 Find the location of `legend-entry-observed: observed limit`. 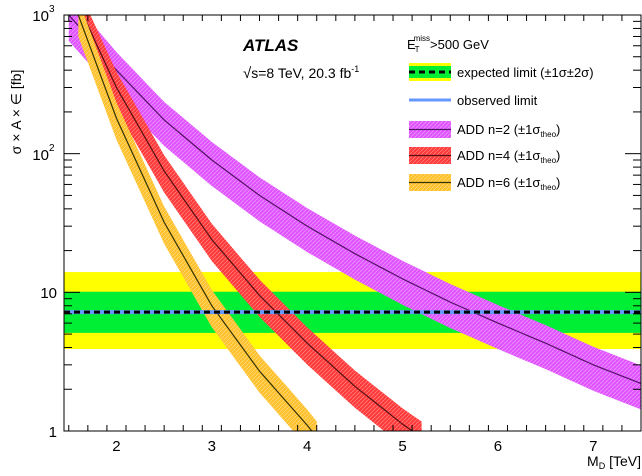

legend-entry-observed: observed limit is located at coordinates (473, 100).